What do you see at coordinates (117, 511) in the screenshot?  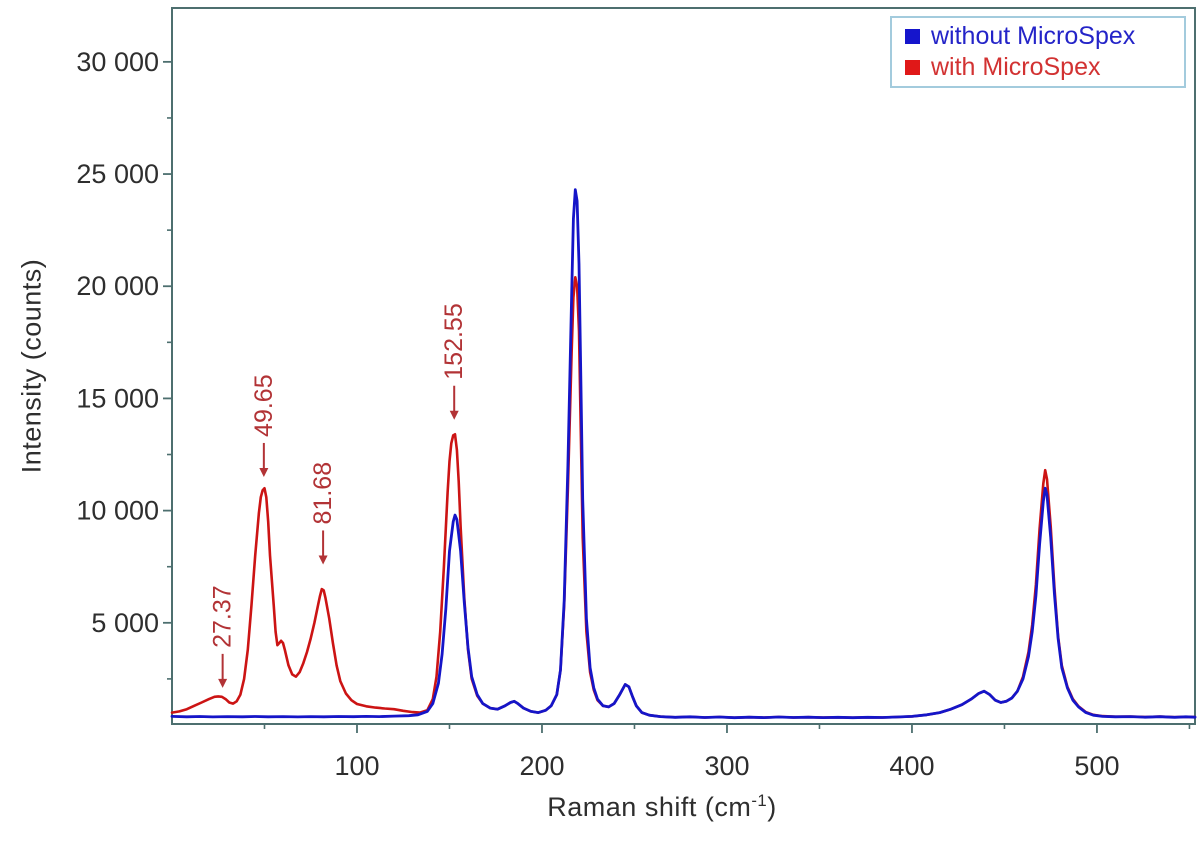 I see `y-tick-label: 10 000` at bounding box center [117, 511].